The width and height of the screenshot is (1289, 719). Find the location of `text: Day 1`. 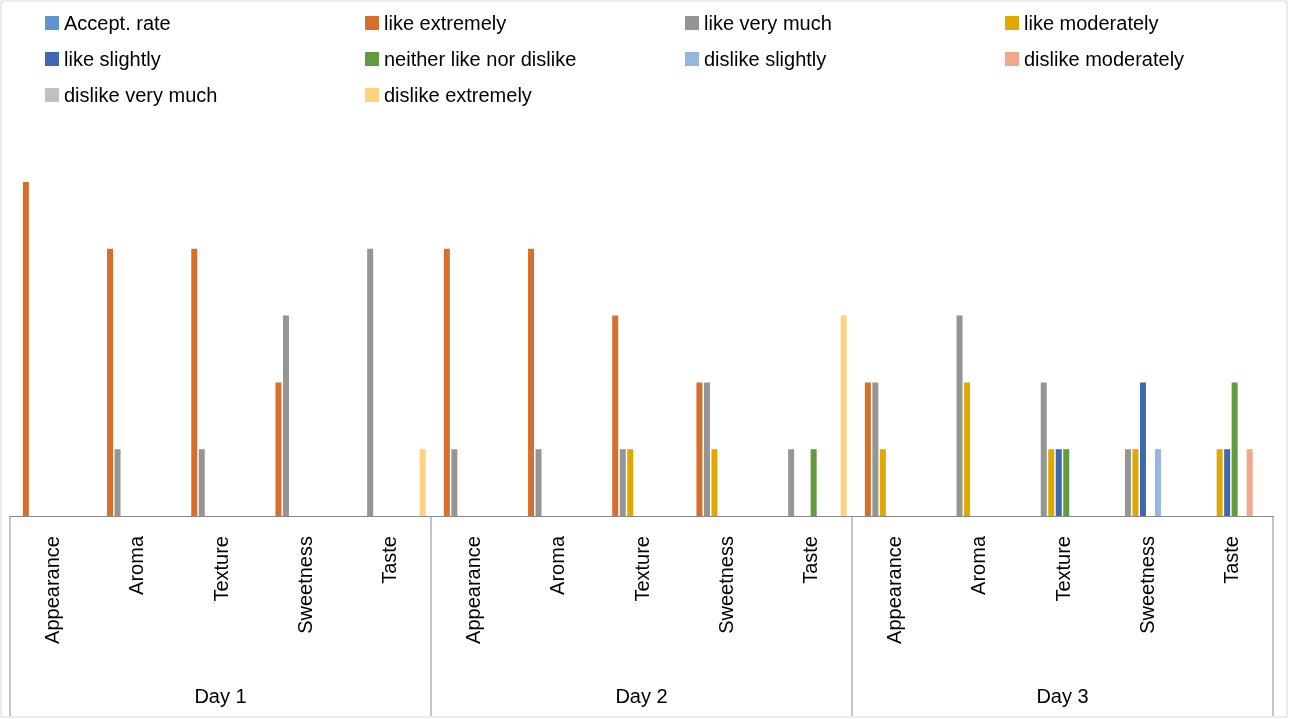

text: Day 1 is located at coordinates (220, 696).